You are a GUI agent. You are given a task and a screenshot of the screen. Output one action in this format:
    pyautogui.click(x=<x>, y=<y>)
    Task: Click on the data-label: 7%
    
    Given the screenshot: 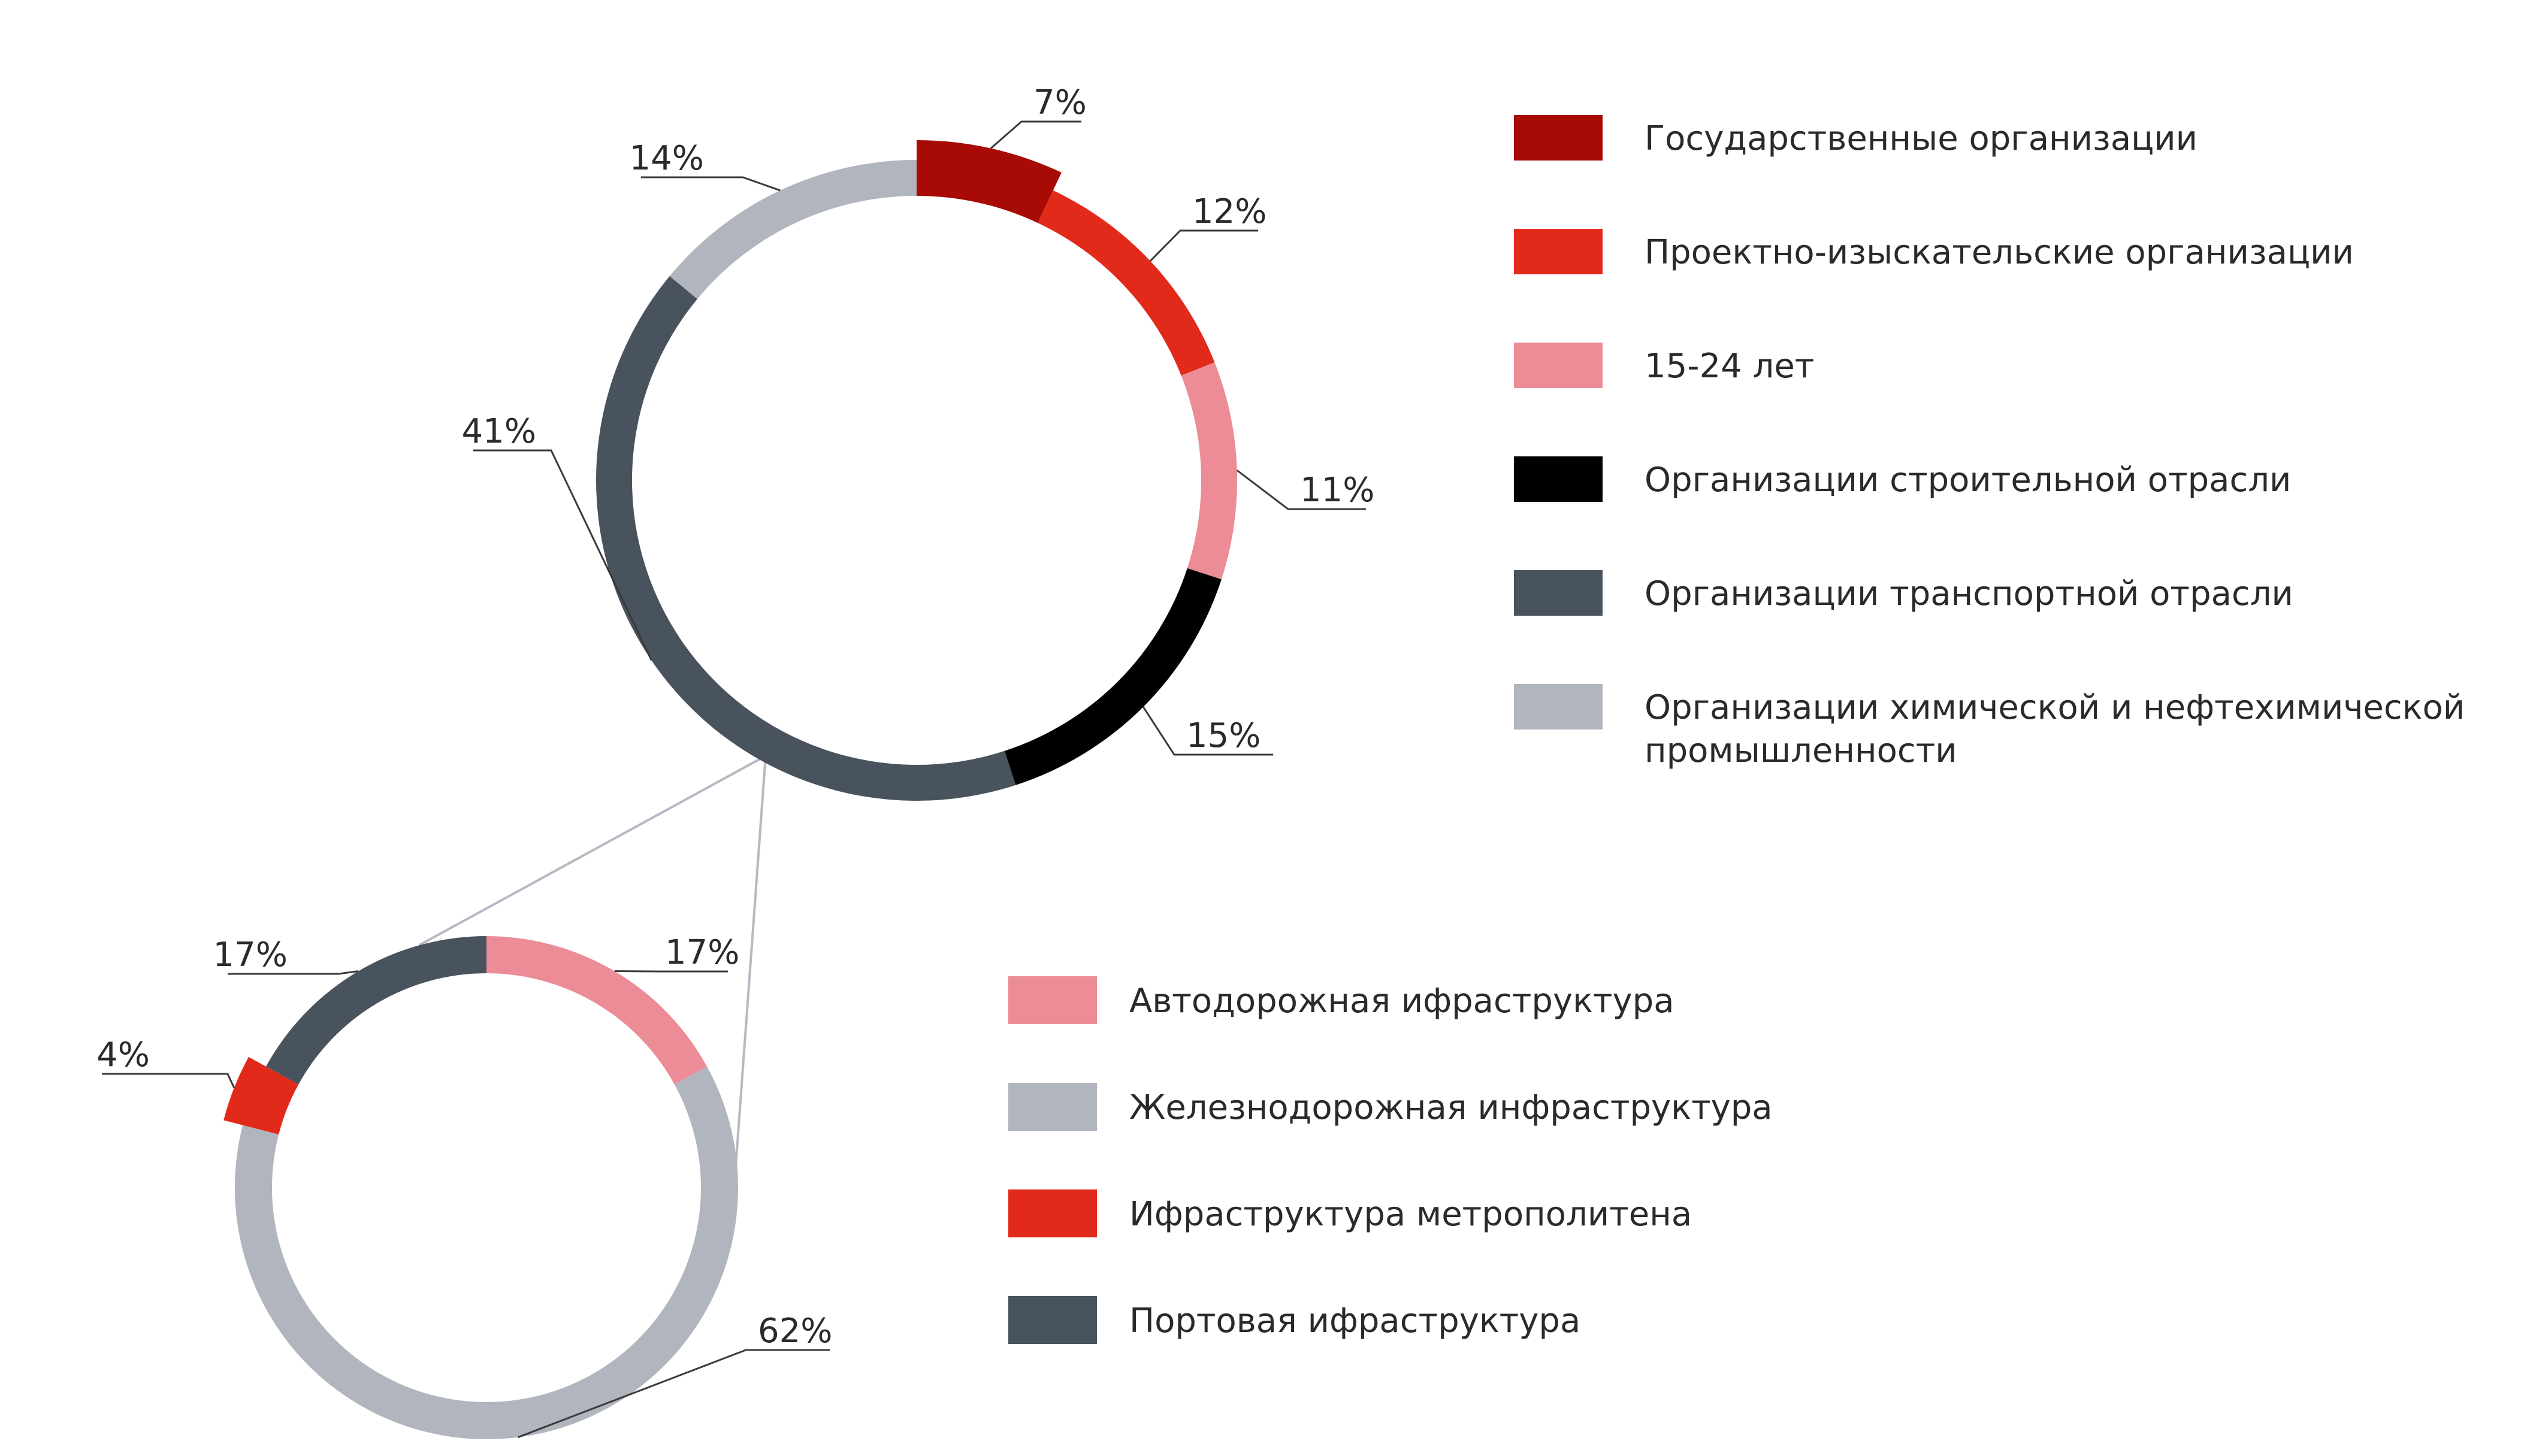 What is the action you would take?
    pyautogui.click(x=1060, y=102)
    